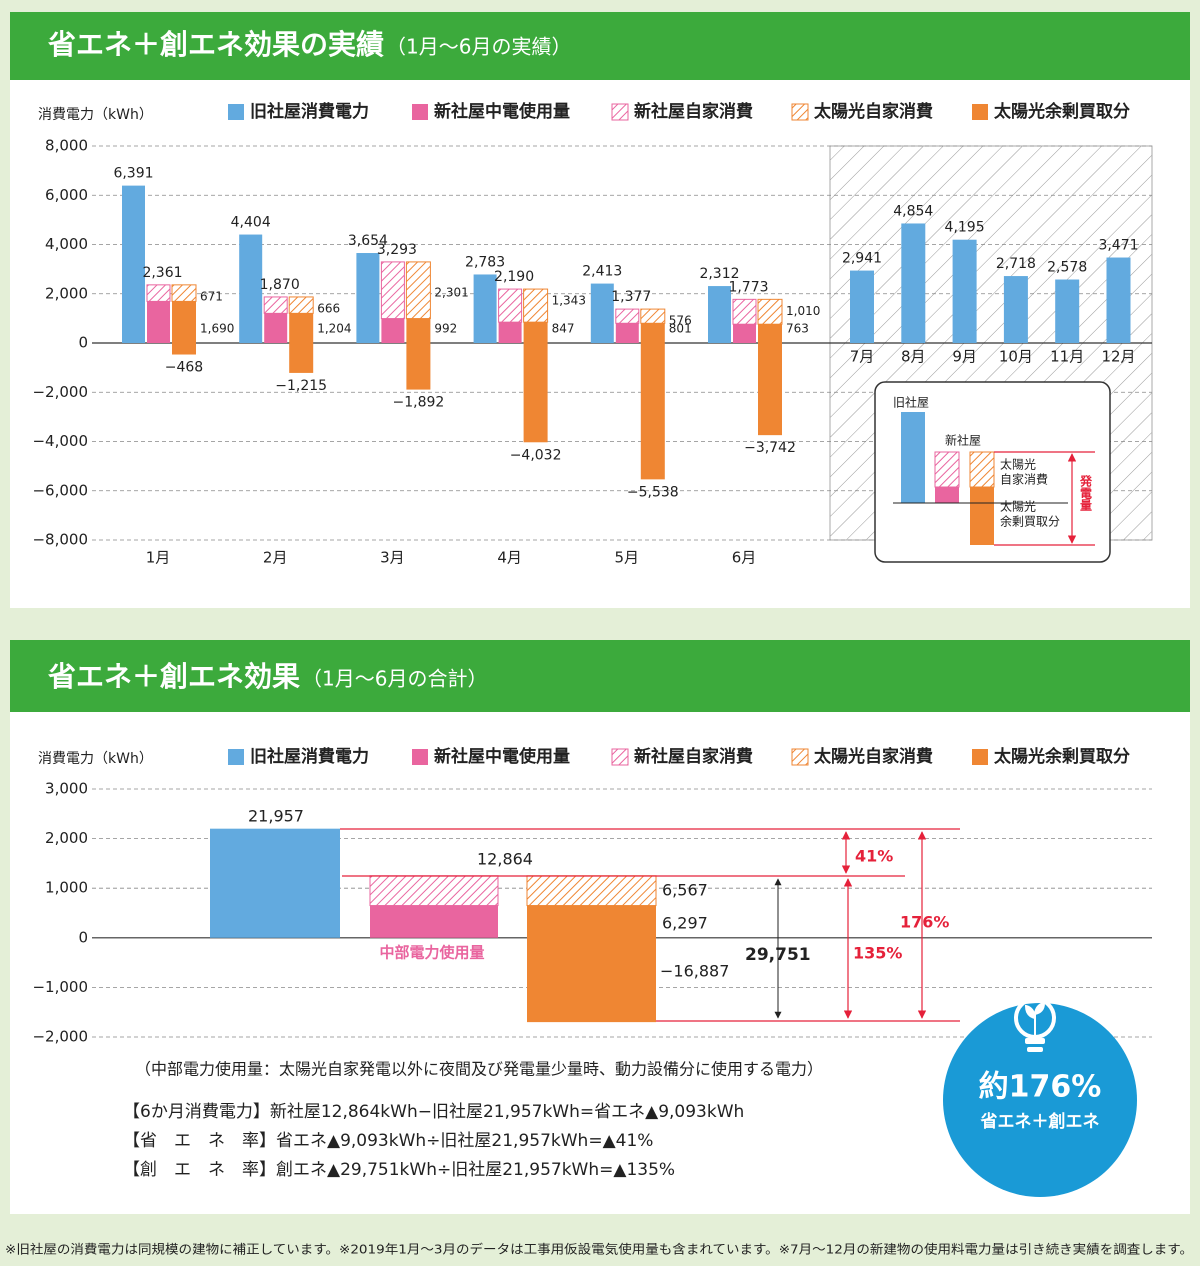 This screenshot has width=1200, height=1266. I want to click on inset-label: 自家消費, so click(1024, 479).